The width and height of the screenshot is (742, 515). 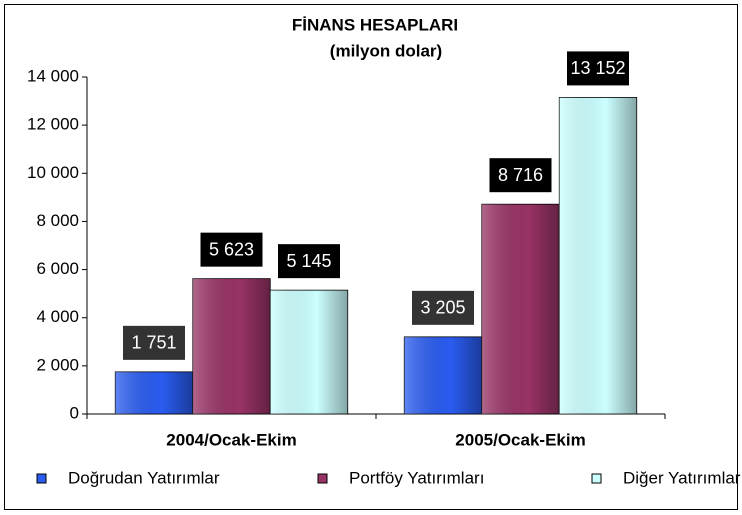 I want to click on value-label: 3 205, so click(x=442, y=308).